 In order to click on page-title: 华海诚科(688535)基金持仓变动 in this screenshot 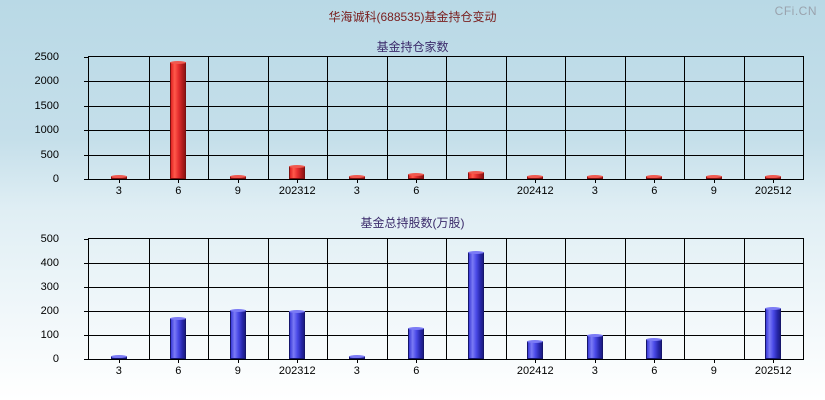, I will do `click(412, 17)`.